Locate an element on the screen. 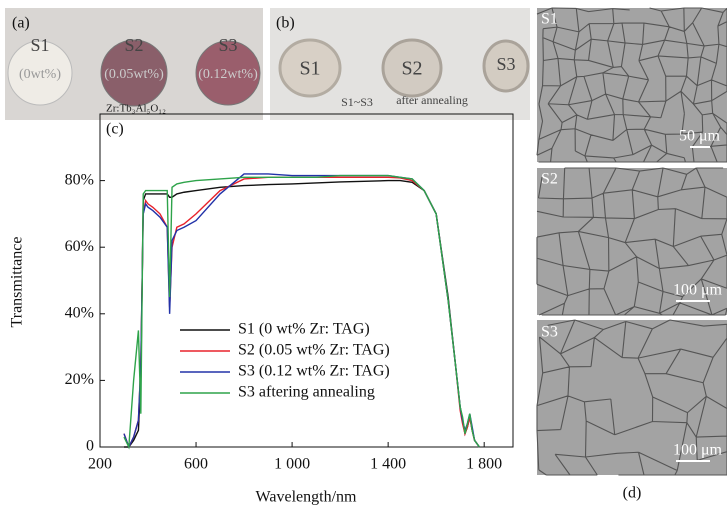 This screenshot has height=507, width=727. panel-label: (d) is located at coordinates (632, 493).